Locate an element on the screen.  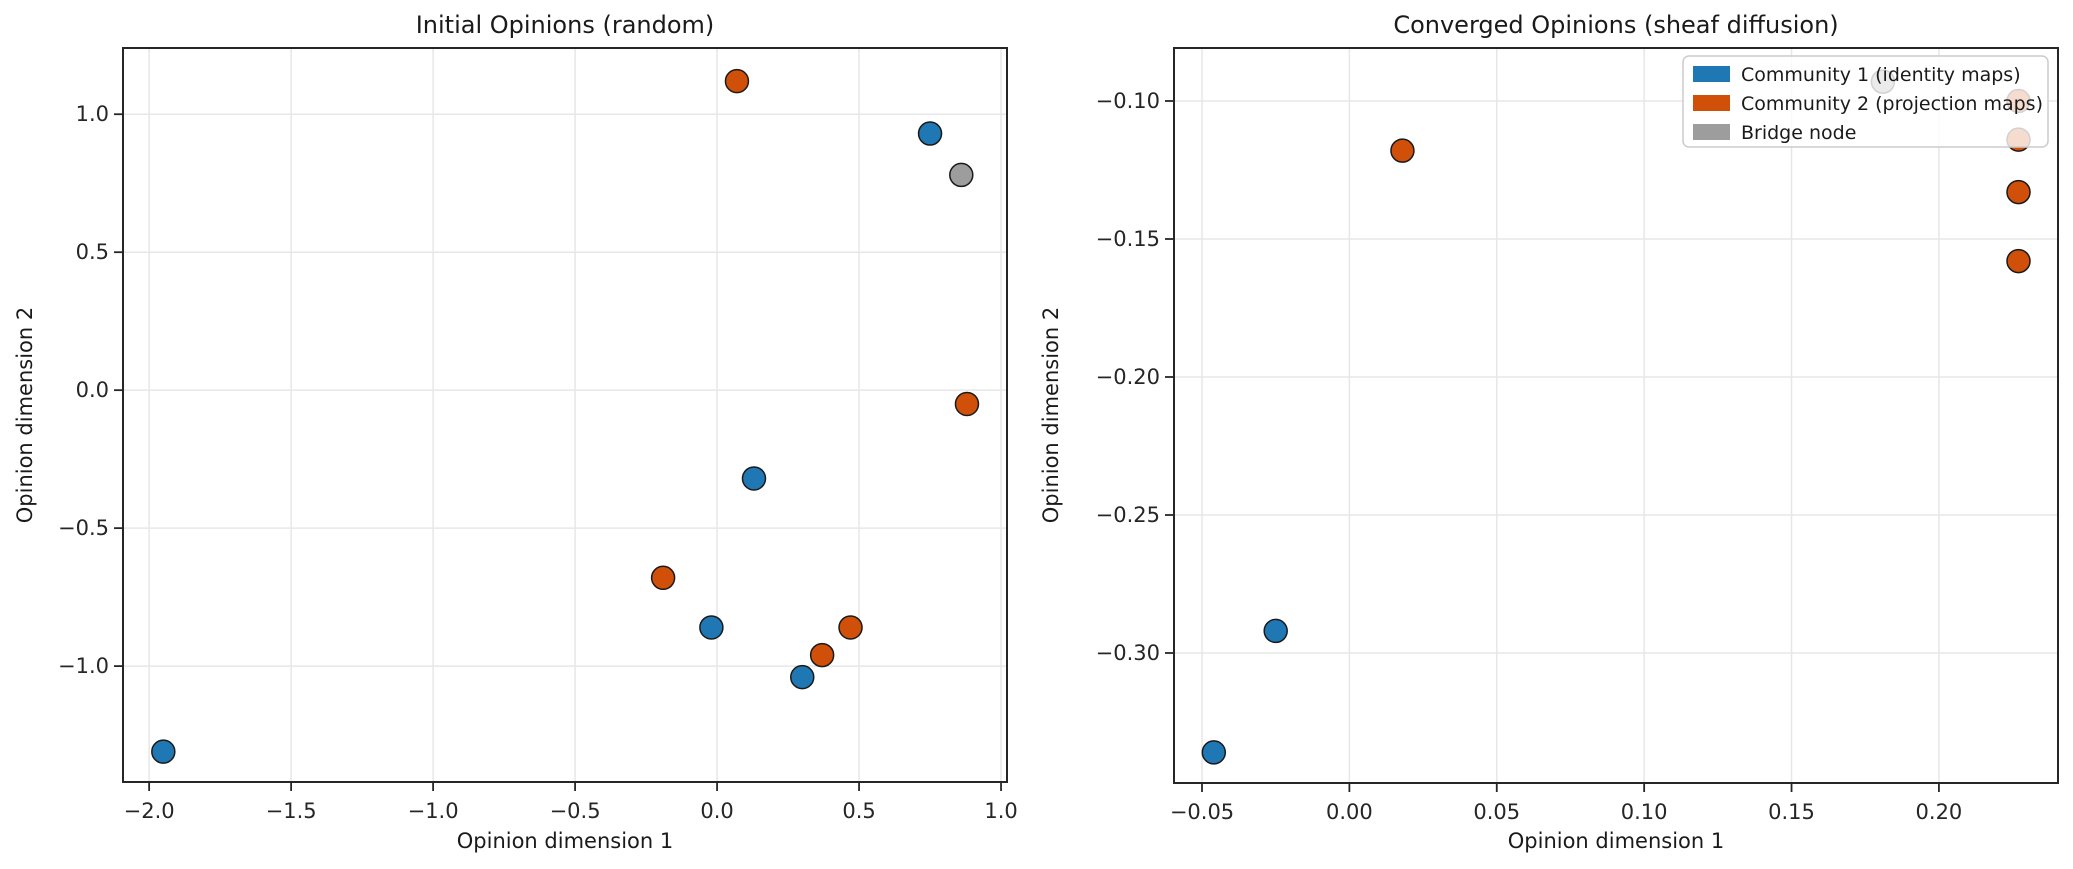
left-x-axis-label: Opinion dimension 1 is located at coordinates (565, 841).